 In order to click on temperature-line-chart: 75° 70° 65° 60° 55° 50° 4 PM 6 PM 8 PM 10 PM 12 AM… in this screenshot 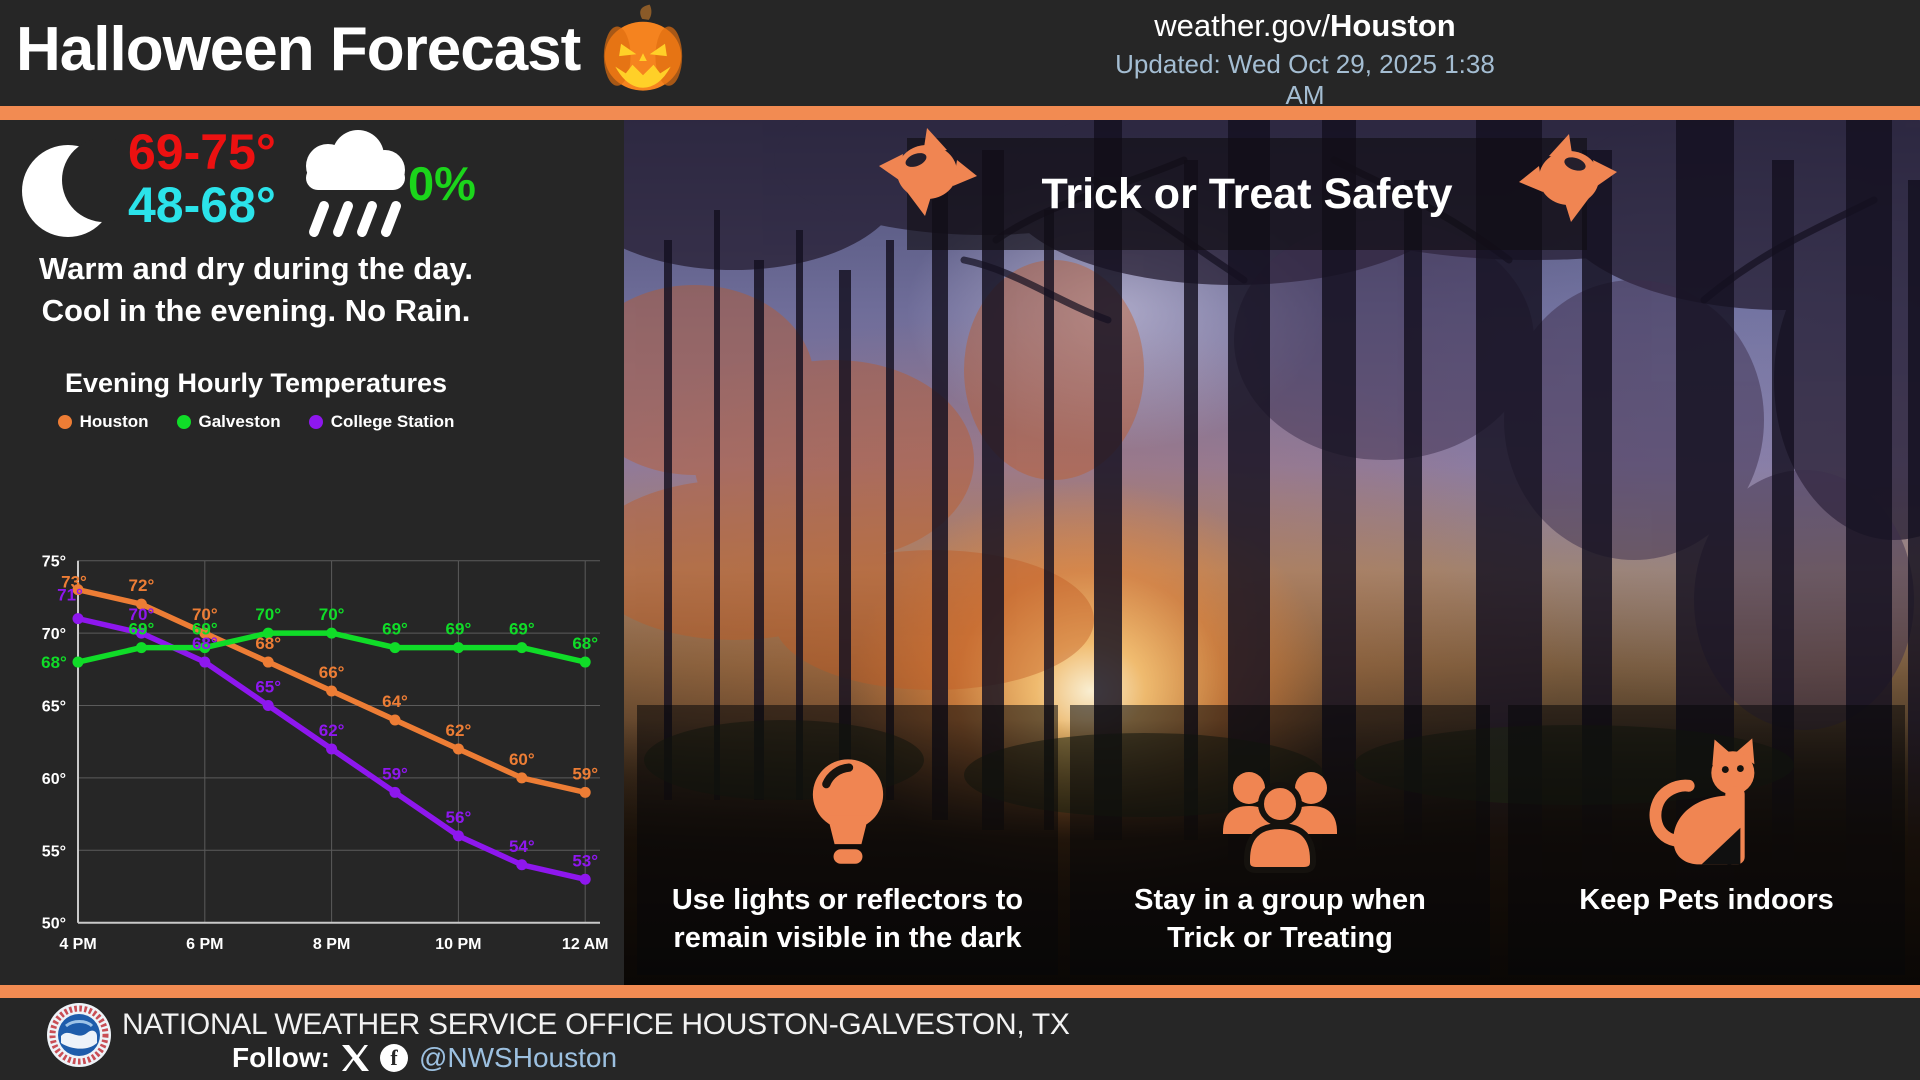, I will do `click(325, 753)`.